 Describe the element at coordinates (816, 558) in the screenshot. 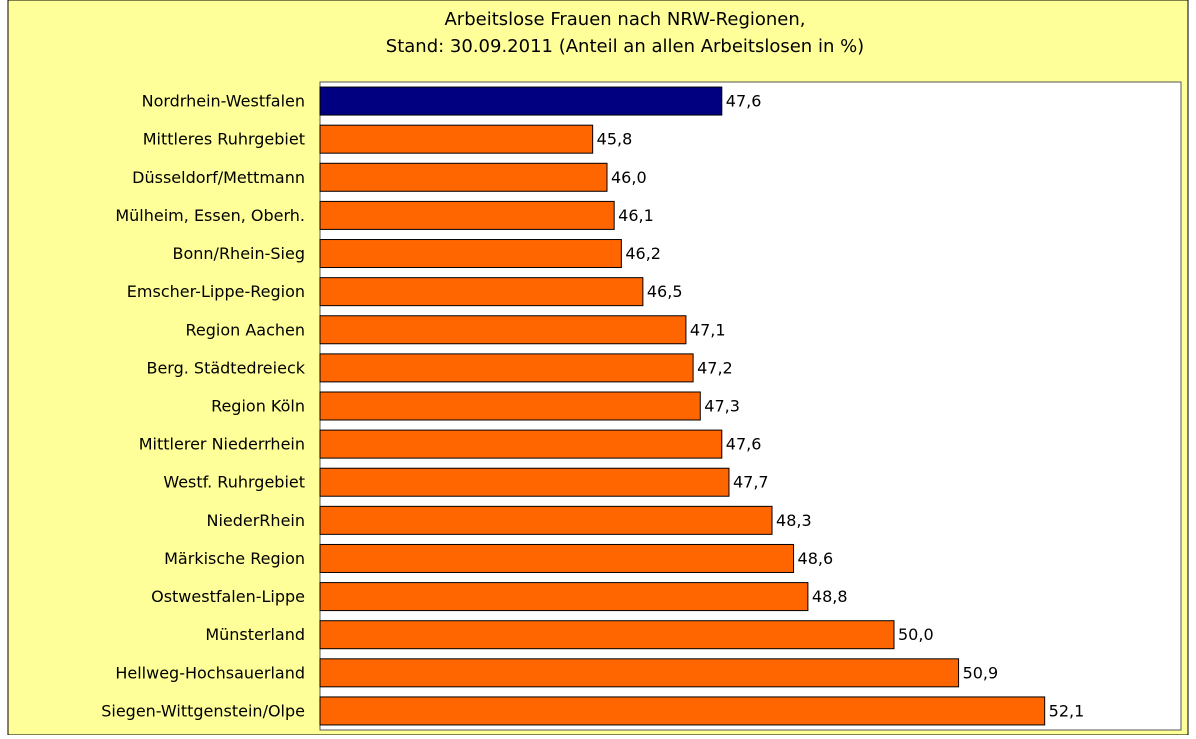

I see `data-label: 48,6` at that location.